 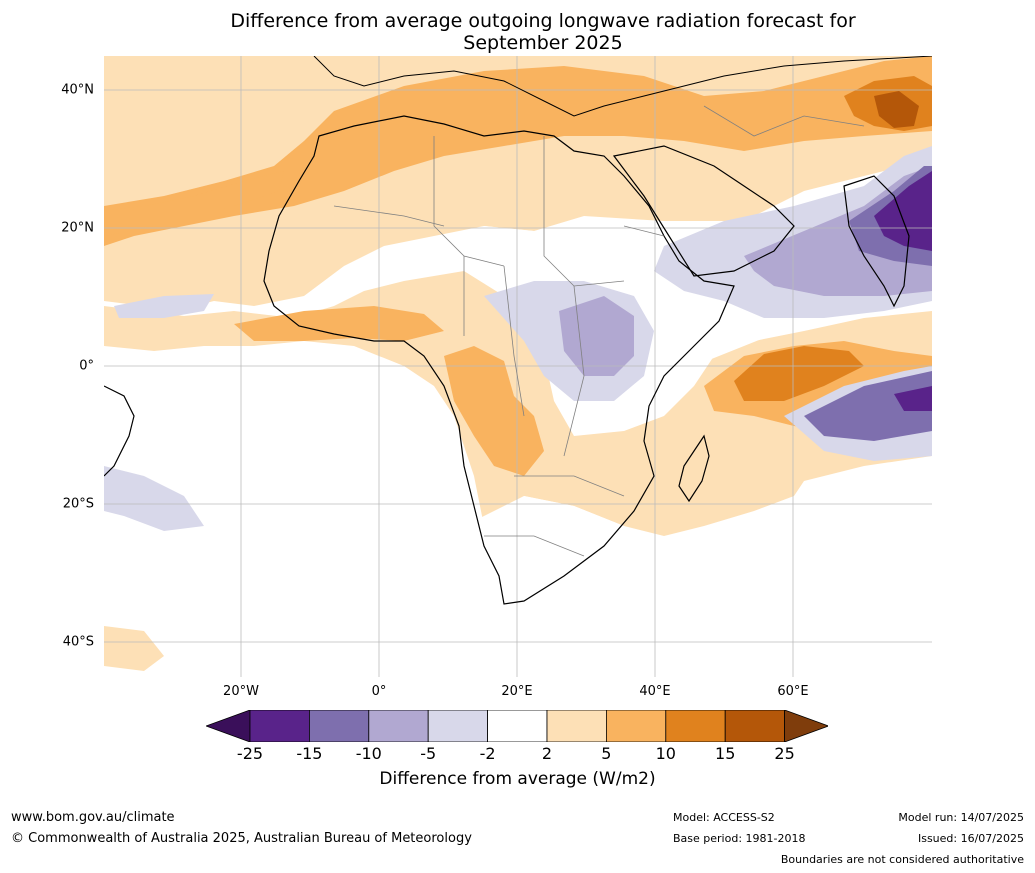 I want to click on footer-base-period: Base period: 1981-2018, so click(x=739, y=838).